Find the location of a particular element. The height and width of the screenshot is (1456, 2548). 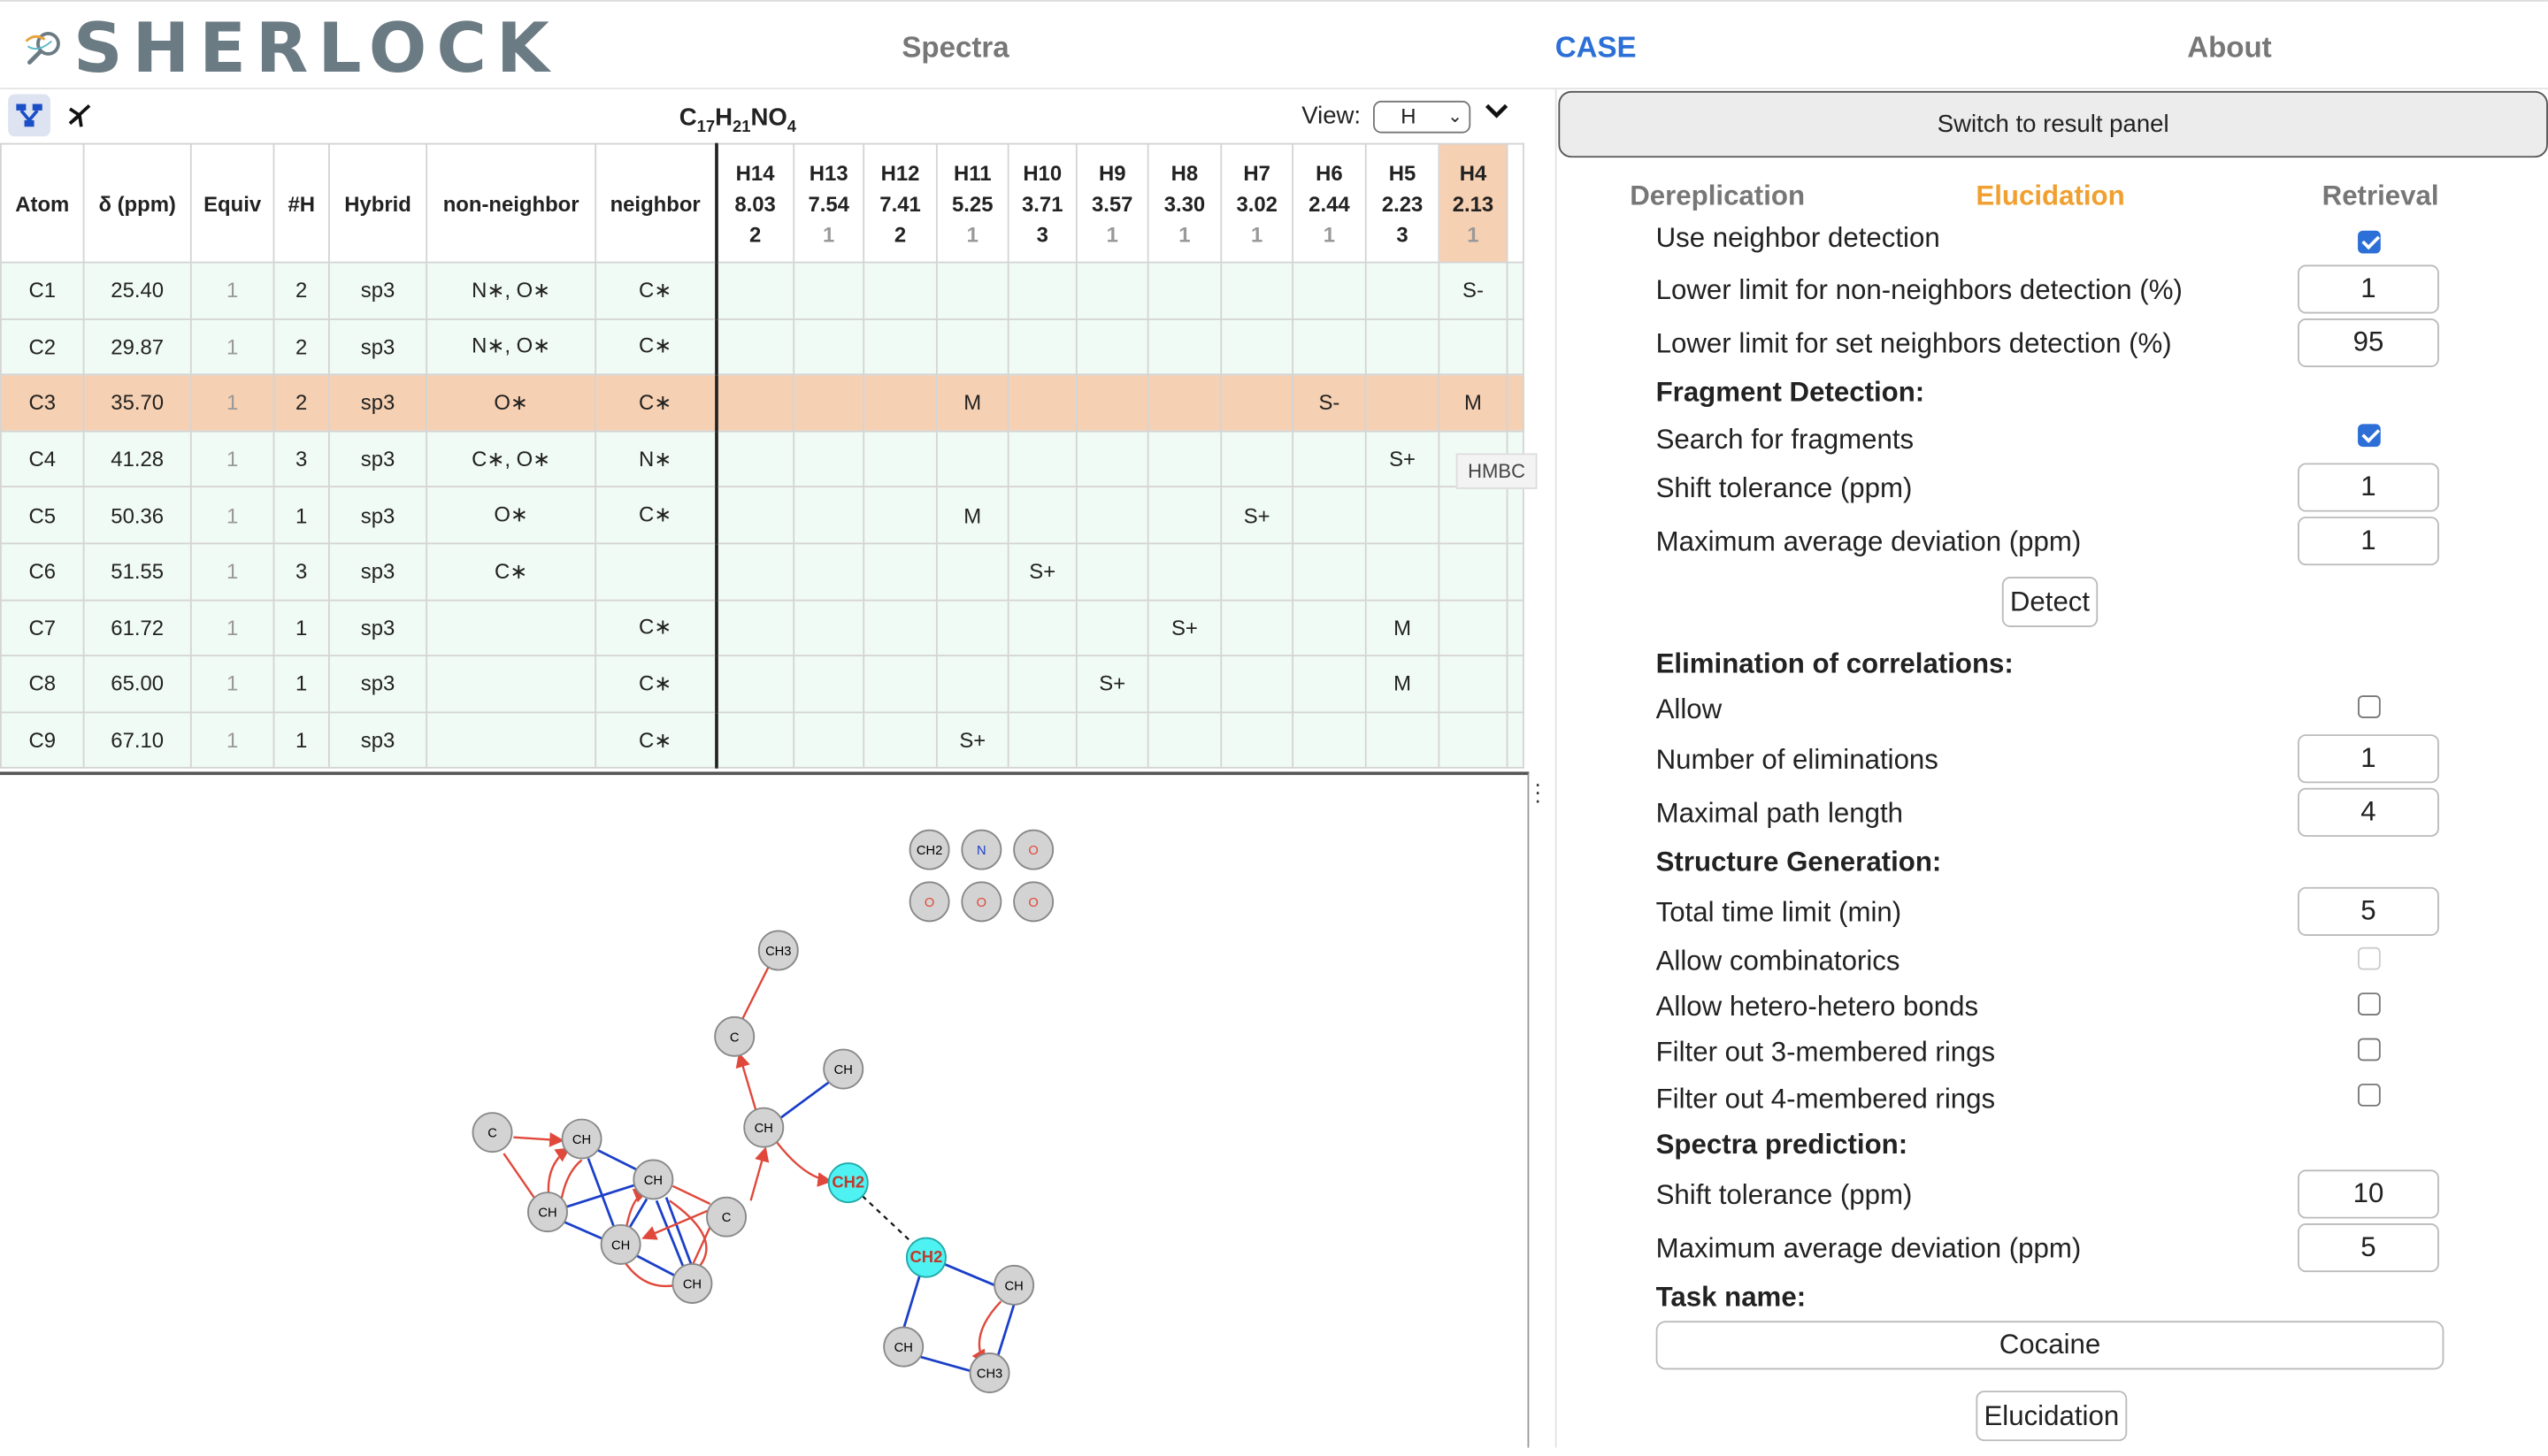

task-name-input: Cocaine is located at coordinates (2050, 1345).